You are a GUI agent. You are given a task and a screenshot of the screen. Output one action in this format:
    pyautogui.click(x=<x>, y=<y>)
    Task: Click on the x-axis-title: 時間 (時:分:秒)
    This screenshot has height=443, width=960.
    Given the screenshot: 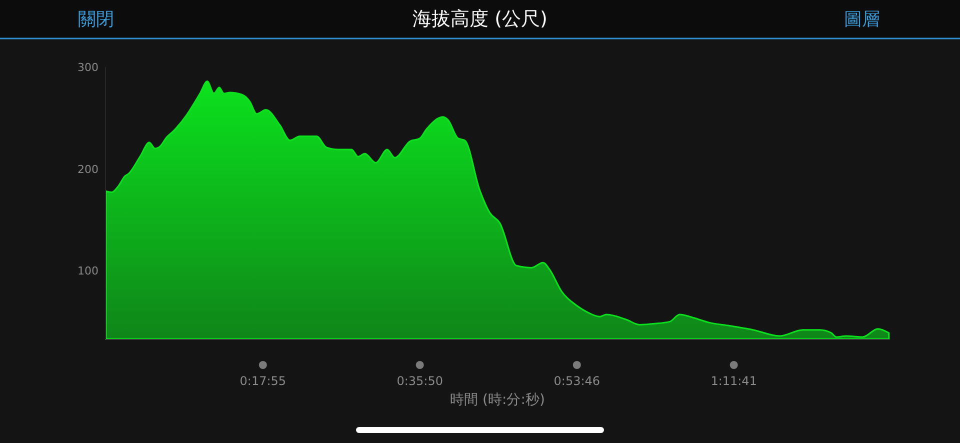 What is the action you would take?
    pyautogui.click(x=497, y=400)
    